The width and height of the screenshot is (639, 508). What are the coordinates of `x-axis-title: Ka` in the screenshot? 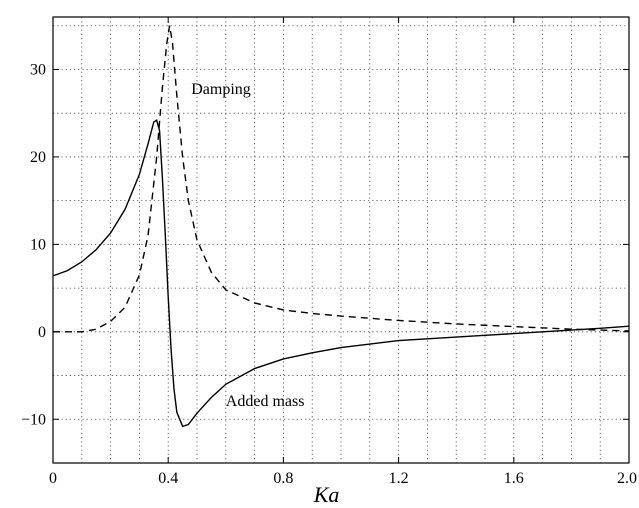 It's located at (326, 494).